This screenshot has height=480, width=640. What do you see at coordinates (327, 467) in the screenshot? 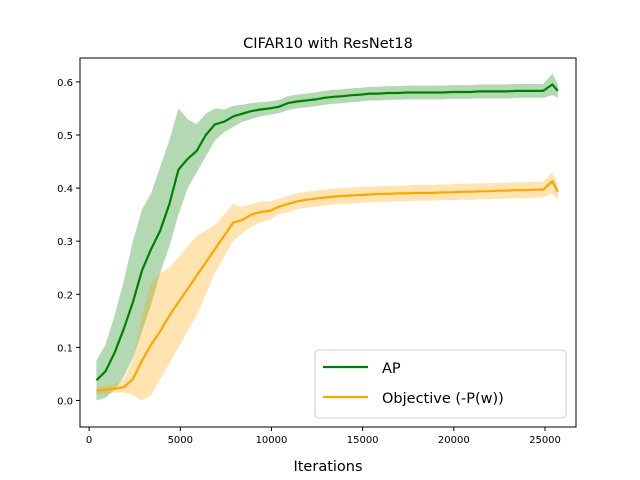
I see `x-axis-label: Iterations` at bounding box center [327, 467].